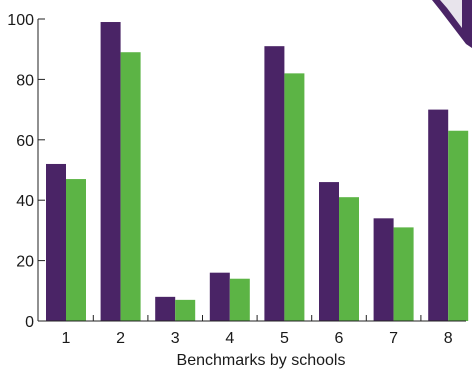 The width and height of the screenshot is (472, 369). What do you see at coordinates (229, 338) in the screenshot?
I see `x-tick-label: 4` at bounding box center [229, 338].